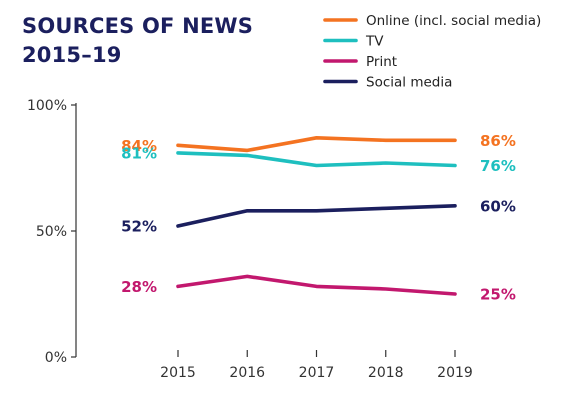  What do you see at coordinates (139, 226) in the screenshot?
I see `data-label-start: 52%` at bounding box center [139, 226].